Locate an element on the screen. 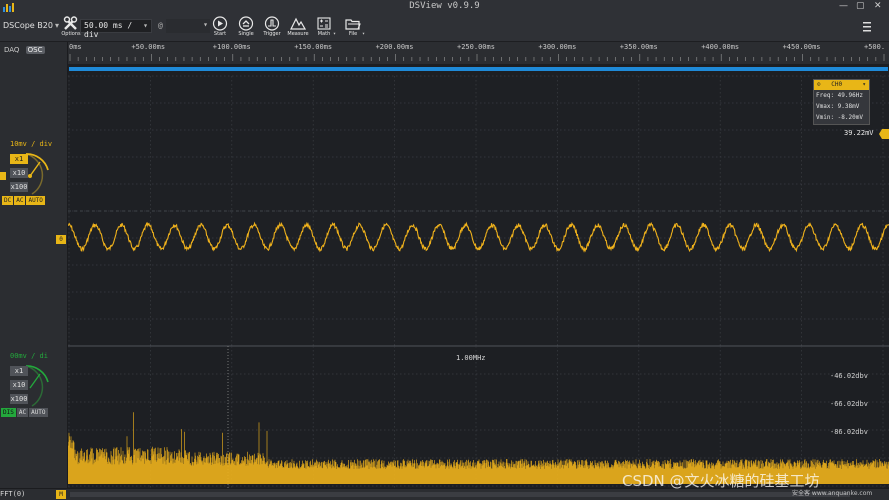 The height and width of the screenshot is (500, 889). fft-db-label-1: -46.02dbv is located at coordinates (849, 376).